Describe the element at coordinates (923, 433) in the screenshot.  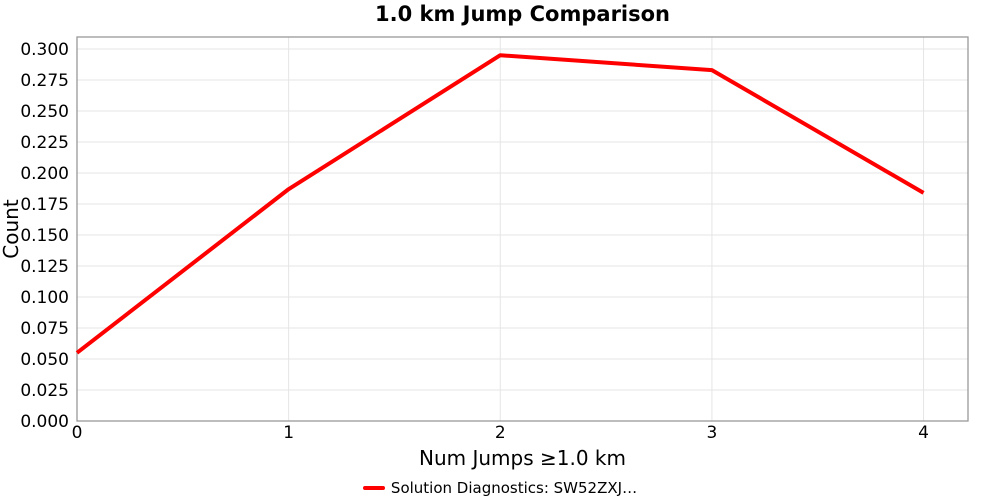
I see `x-tick-label: 4` at that location.